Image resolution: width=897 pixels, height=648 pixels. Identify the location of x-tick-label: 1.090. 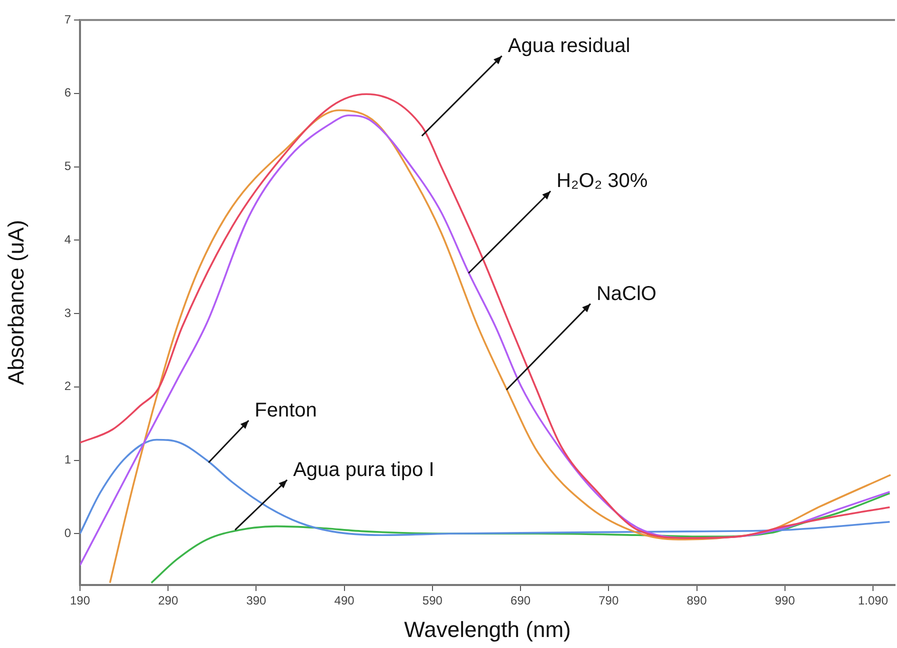
(873, 601).